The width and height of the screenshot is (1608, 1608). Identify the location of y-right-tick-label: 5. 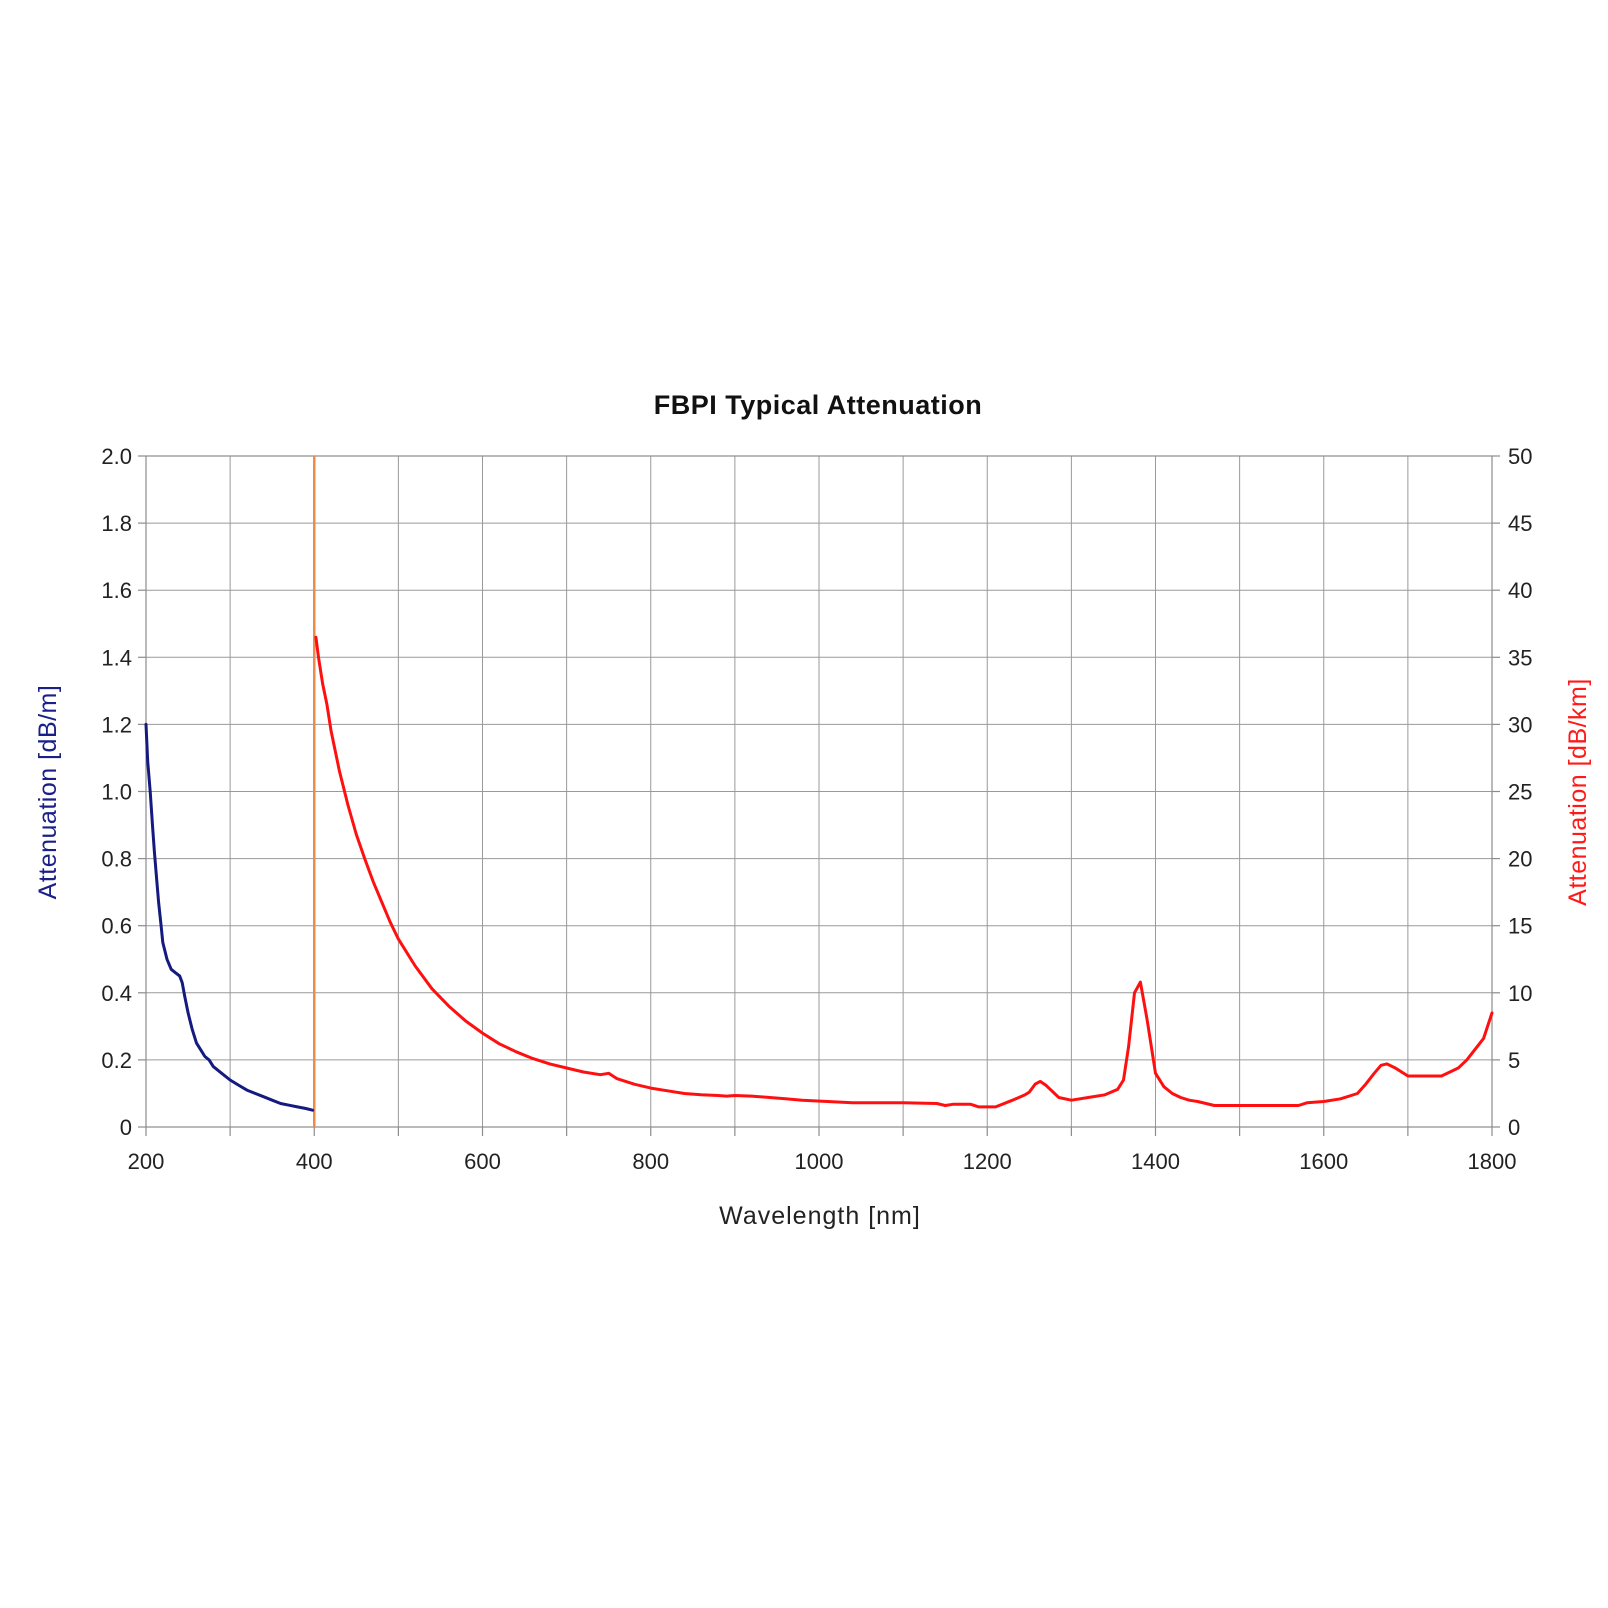
(1514, 1060).